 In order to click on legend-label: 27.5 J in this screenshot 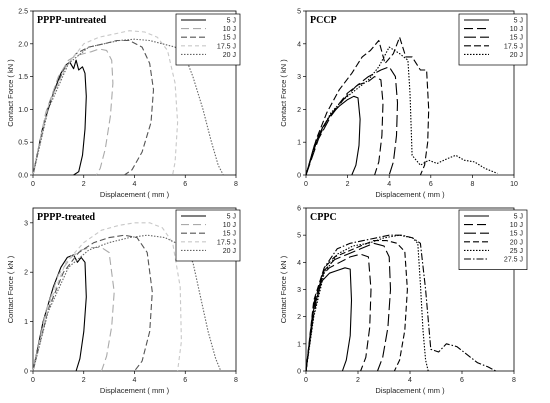, I will do `click(513, 260)`.